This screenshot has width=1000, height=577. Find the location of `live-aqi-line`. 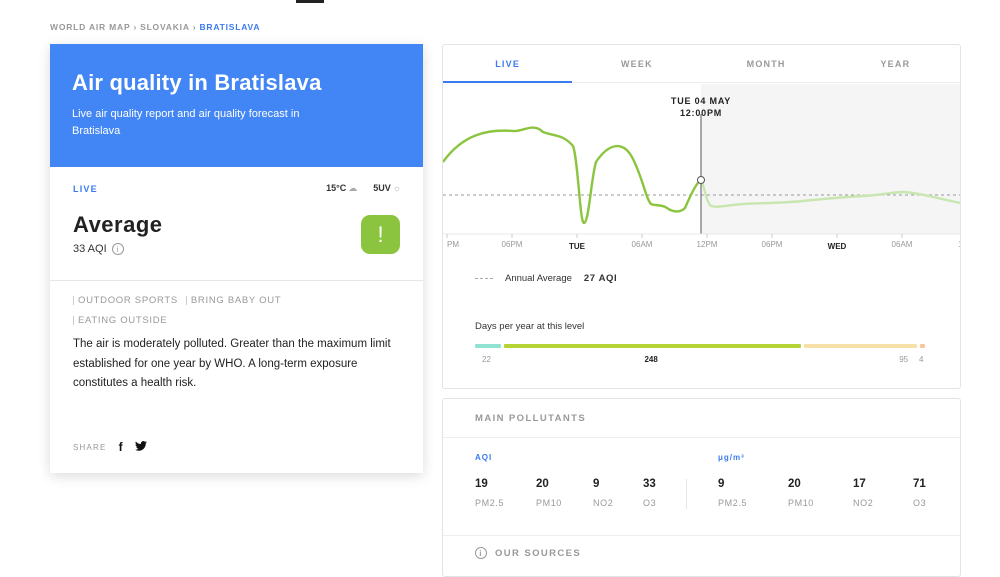

live-aqi-line is located at coordinates (572, 175).